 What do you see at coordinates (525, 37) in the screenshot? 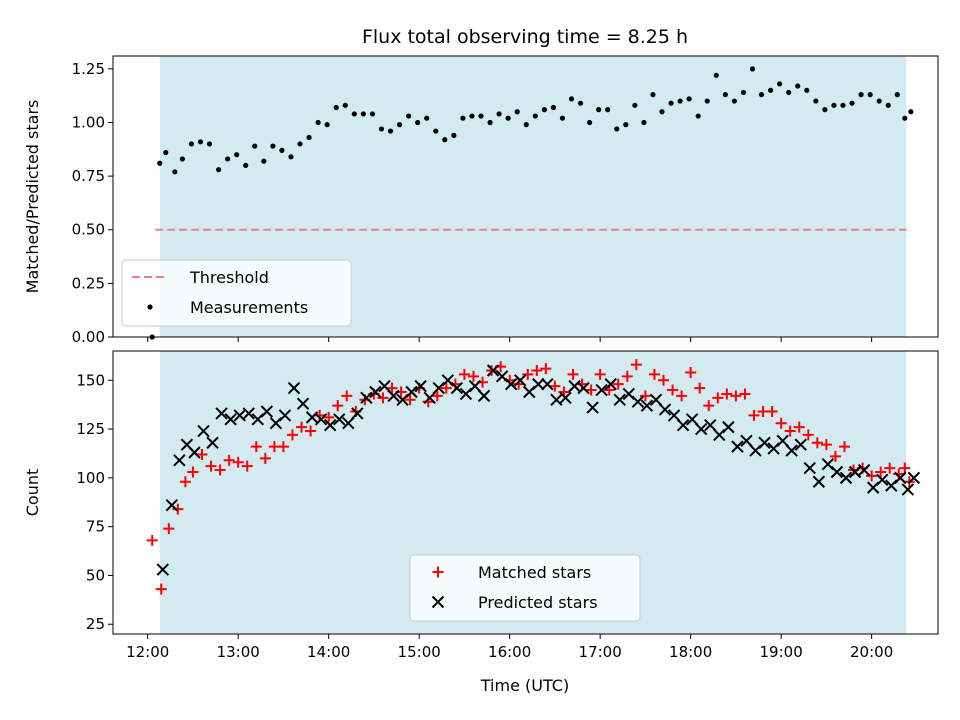
I see `chart-title: Flux total observing time = 8.25 h` at bounding box center [525, 37].